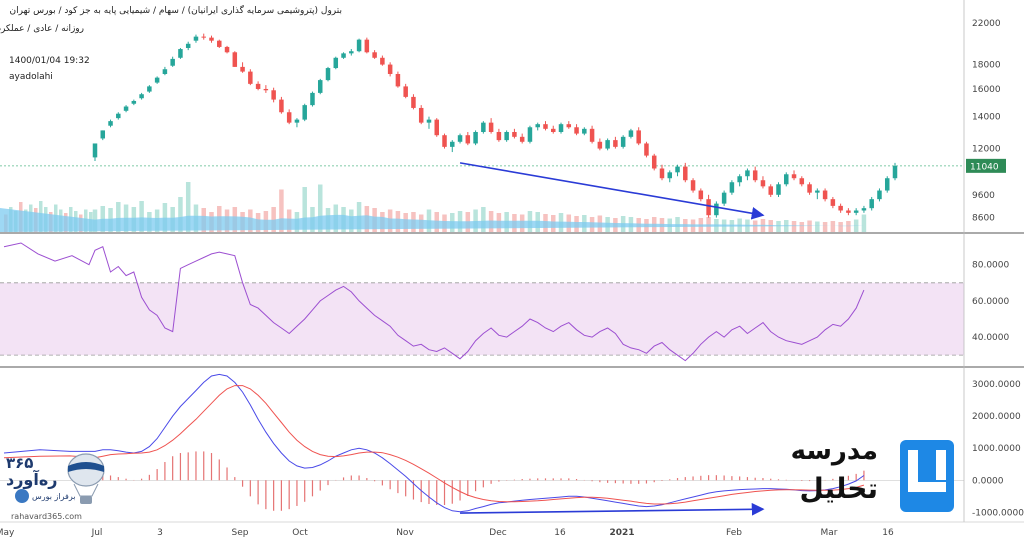 This screenshot has height=545, width=1024. What do you see at coordinates (42, 29) in the screenshot?
I see `interval-line: روزانه / عادی / عملکردی` at bounding box center [42, 29].